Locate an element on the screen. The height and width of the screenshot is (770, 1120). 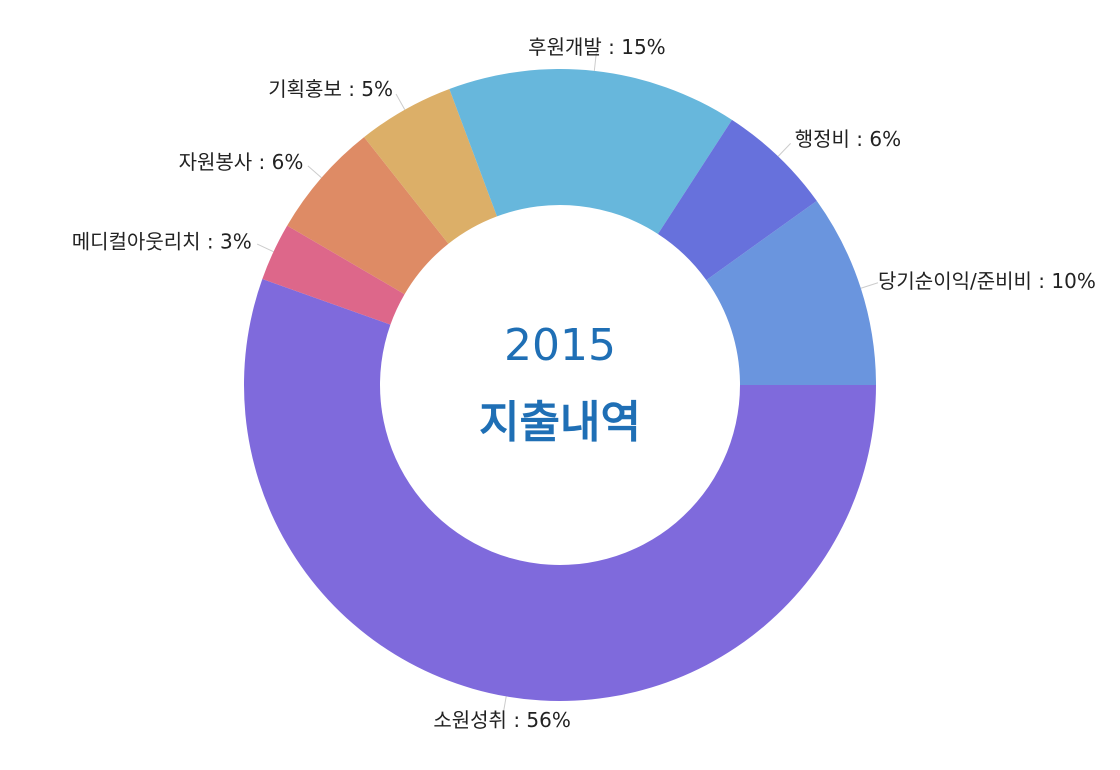
center-year: 2015 is located at coordinates (560, 345).